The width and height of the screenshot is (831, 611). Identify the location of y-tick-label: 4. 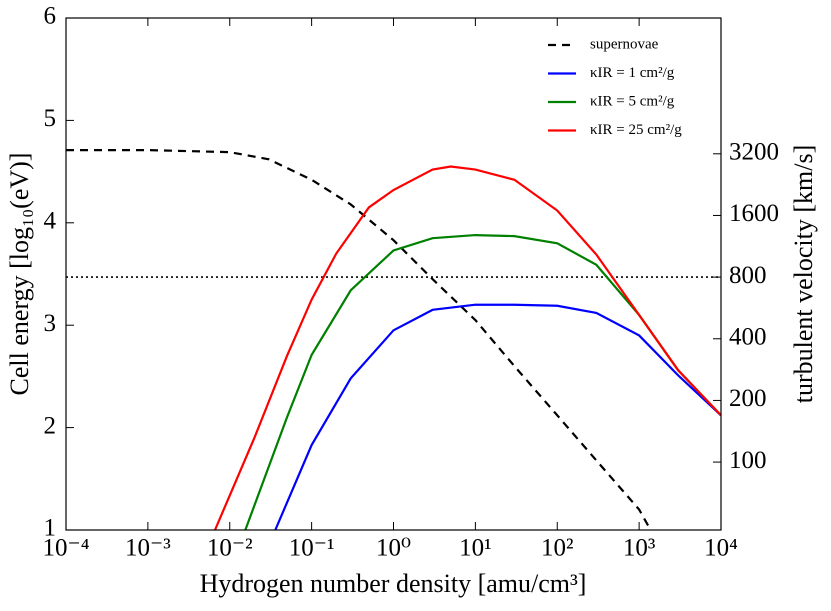
(50, 221).